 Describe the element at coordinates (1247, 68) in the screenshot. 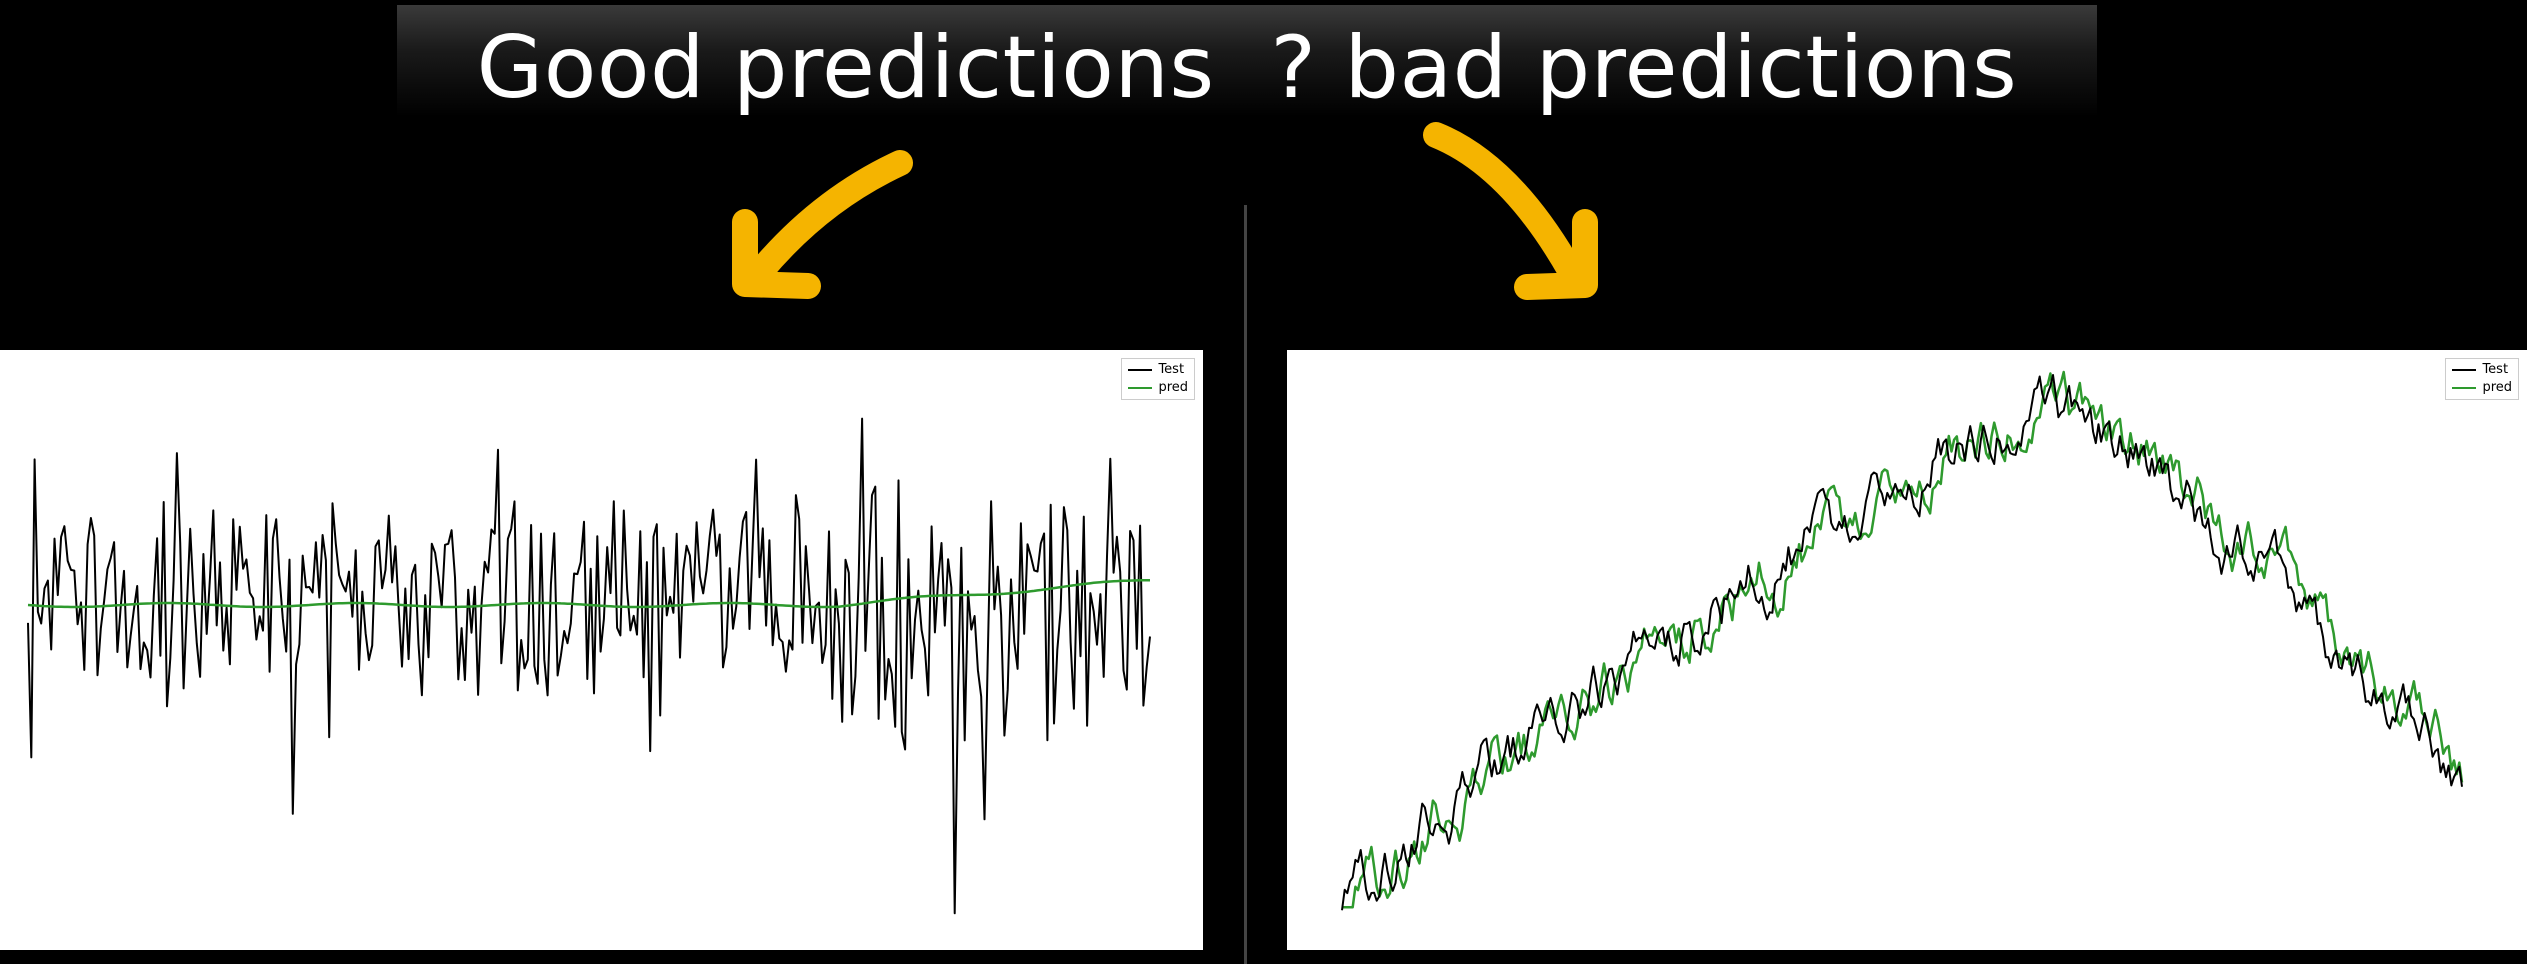

I see `slide-title: Good predictions ? bad predictions` at that location.